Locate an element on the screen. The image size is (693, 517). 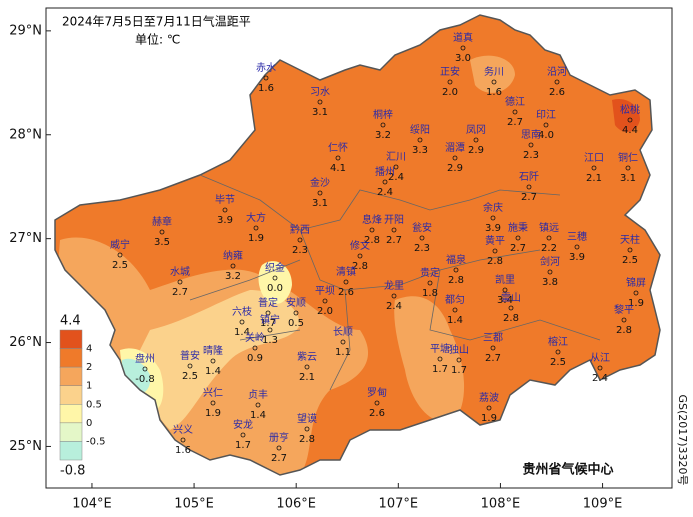
station-value: 3.2 is located at coordinates (383, 135).